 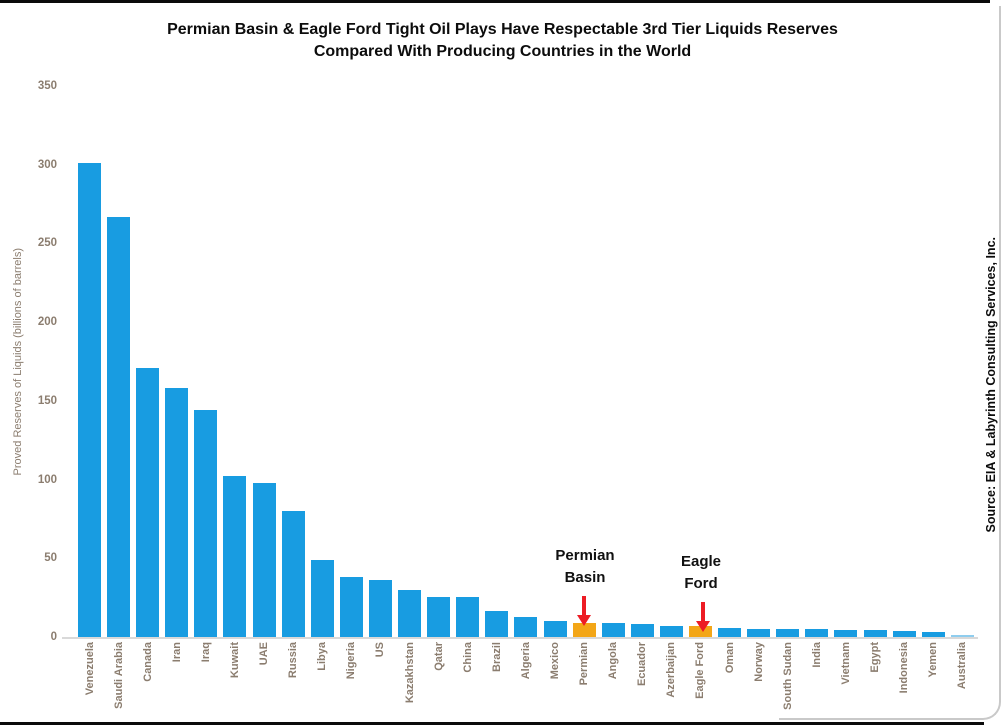 I want to click on bar-angola, so click(x=613, y=629).